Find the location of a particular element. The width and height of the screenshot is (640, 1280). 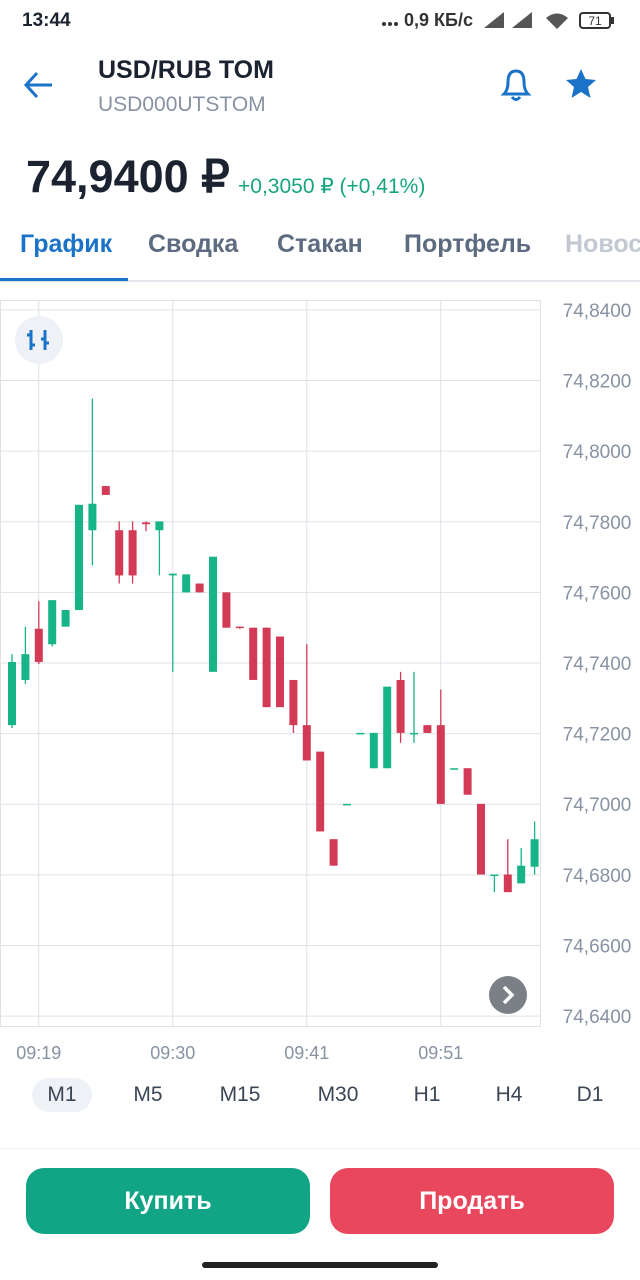

y-tick-label: 74,7400 is located at coordinates (597, 664).